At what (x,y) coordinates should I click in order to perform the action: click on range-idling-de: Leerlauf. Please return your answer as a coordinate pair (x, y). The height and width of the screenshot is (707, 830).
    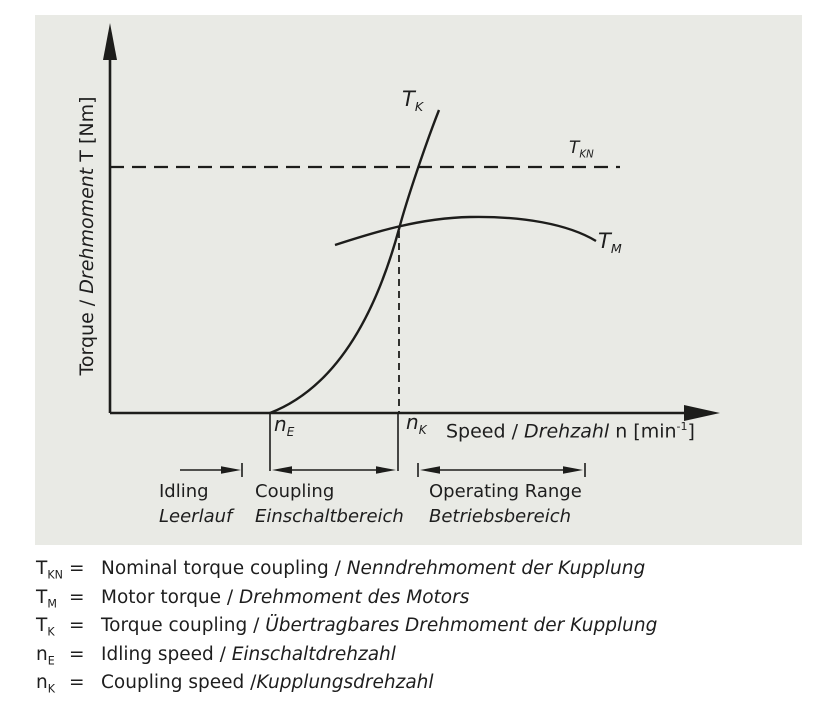
    Looking at the image, I should click on (196, 516).